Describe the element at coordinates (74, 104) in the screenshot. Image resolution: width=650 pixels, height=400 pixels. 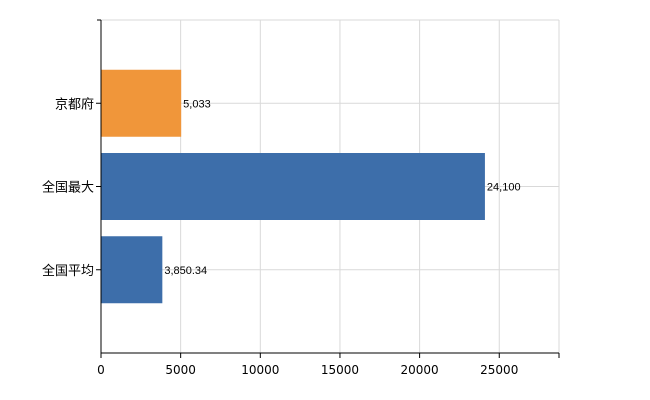
I see `y-tick-label: 京都府` at that location.